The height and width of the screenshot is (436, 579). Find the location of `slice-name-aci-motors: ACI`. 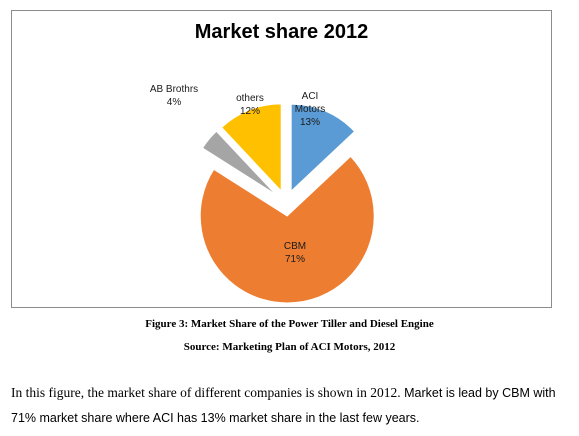

slice-name-aci-motors: ACI is located at coordinates (310, 96).